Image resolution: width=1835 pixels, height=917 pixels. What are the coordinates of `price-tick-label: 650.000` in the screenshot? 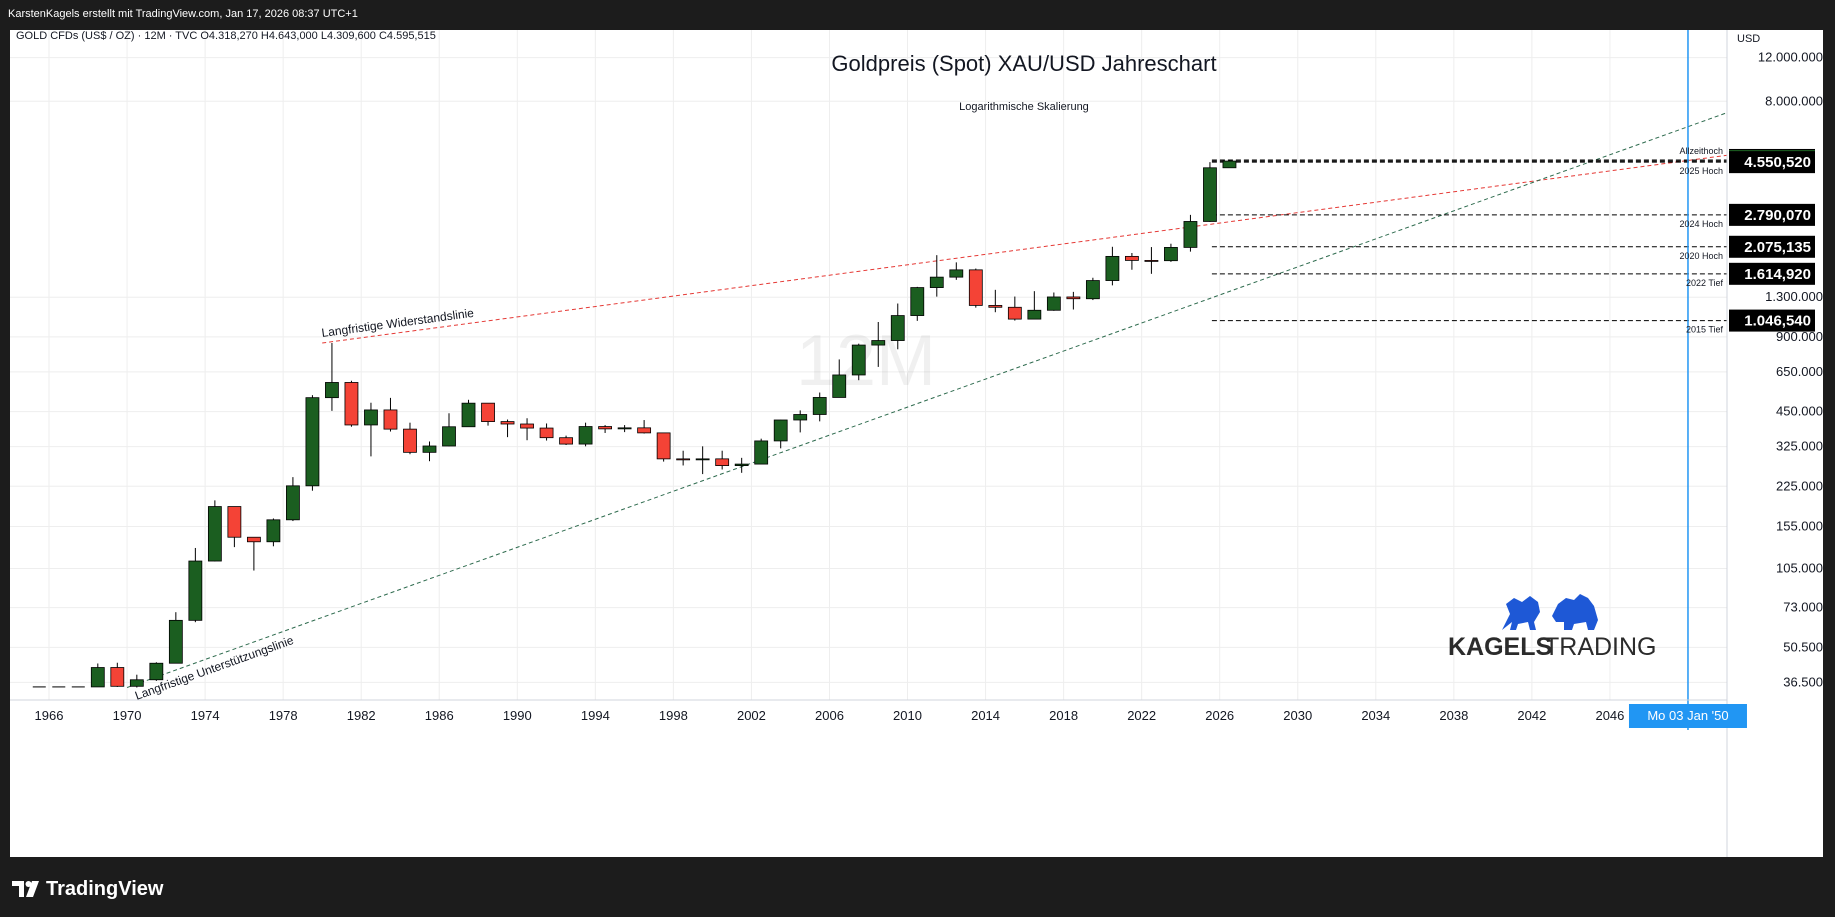 It's located at (1799, 371).